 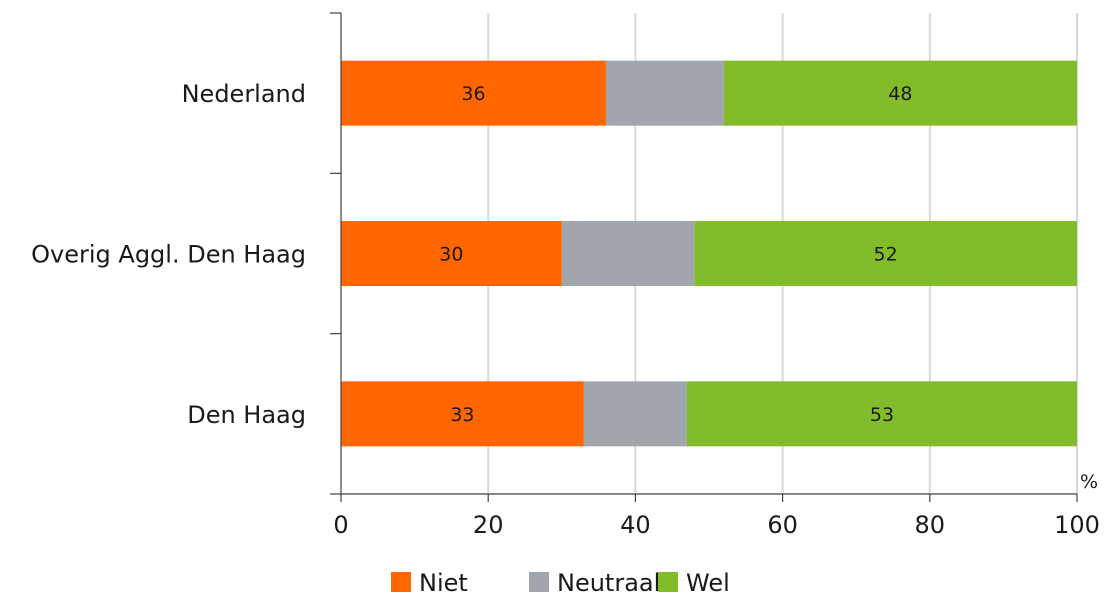 I want to click on category-label-1: Overig Aggl. Den Haag, so click(x=168, y=255).